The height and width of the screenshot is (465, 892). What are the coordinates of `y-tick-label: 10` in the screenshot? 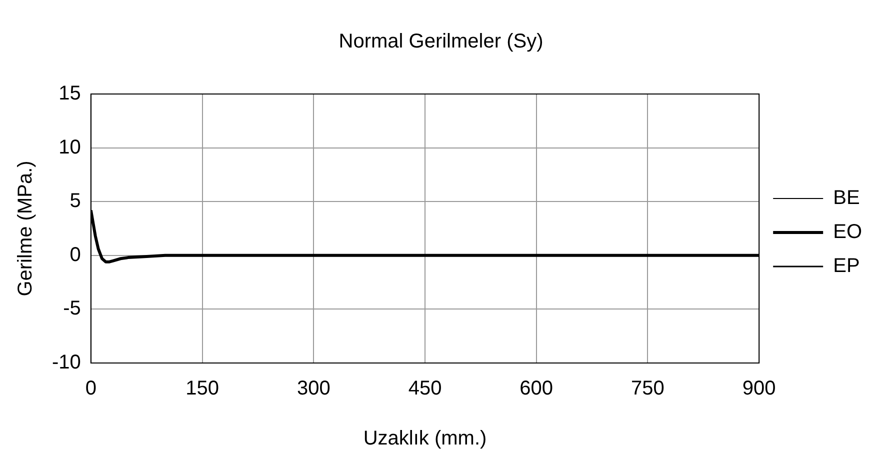 It's located at (69, 147).